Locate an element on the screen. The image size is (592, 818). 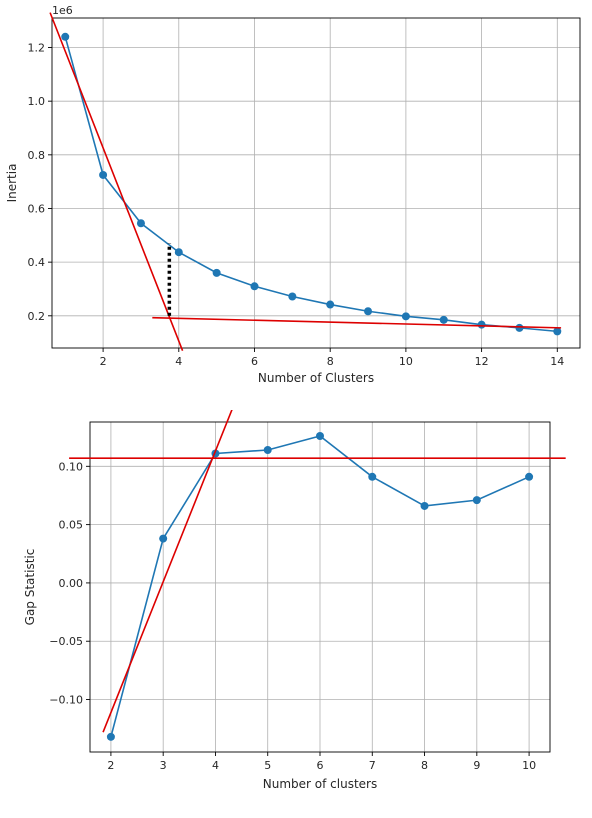
y-tick-label: 1.2 is located at coordinates (37, 48).